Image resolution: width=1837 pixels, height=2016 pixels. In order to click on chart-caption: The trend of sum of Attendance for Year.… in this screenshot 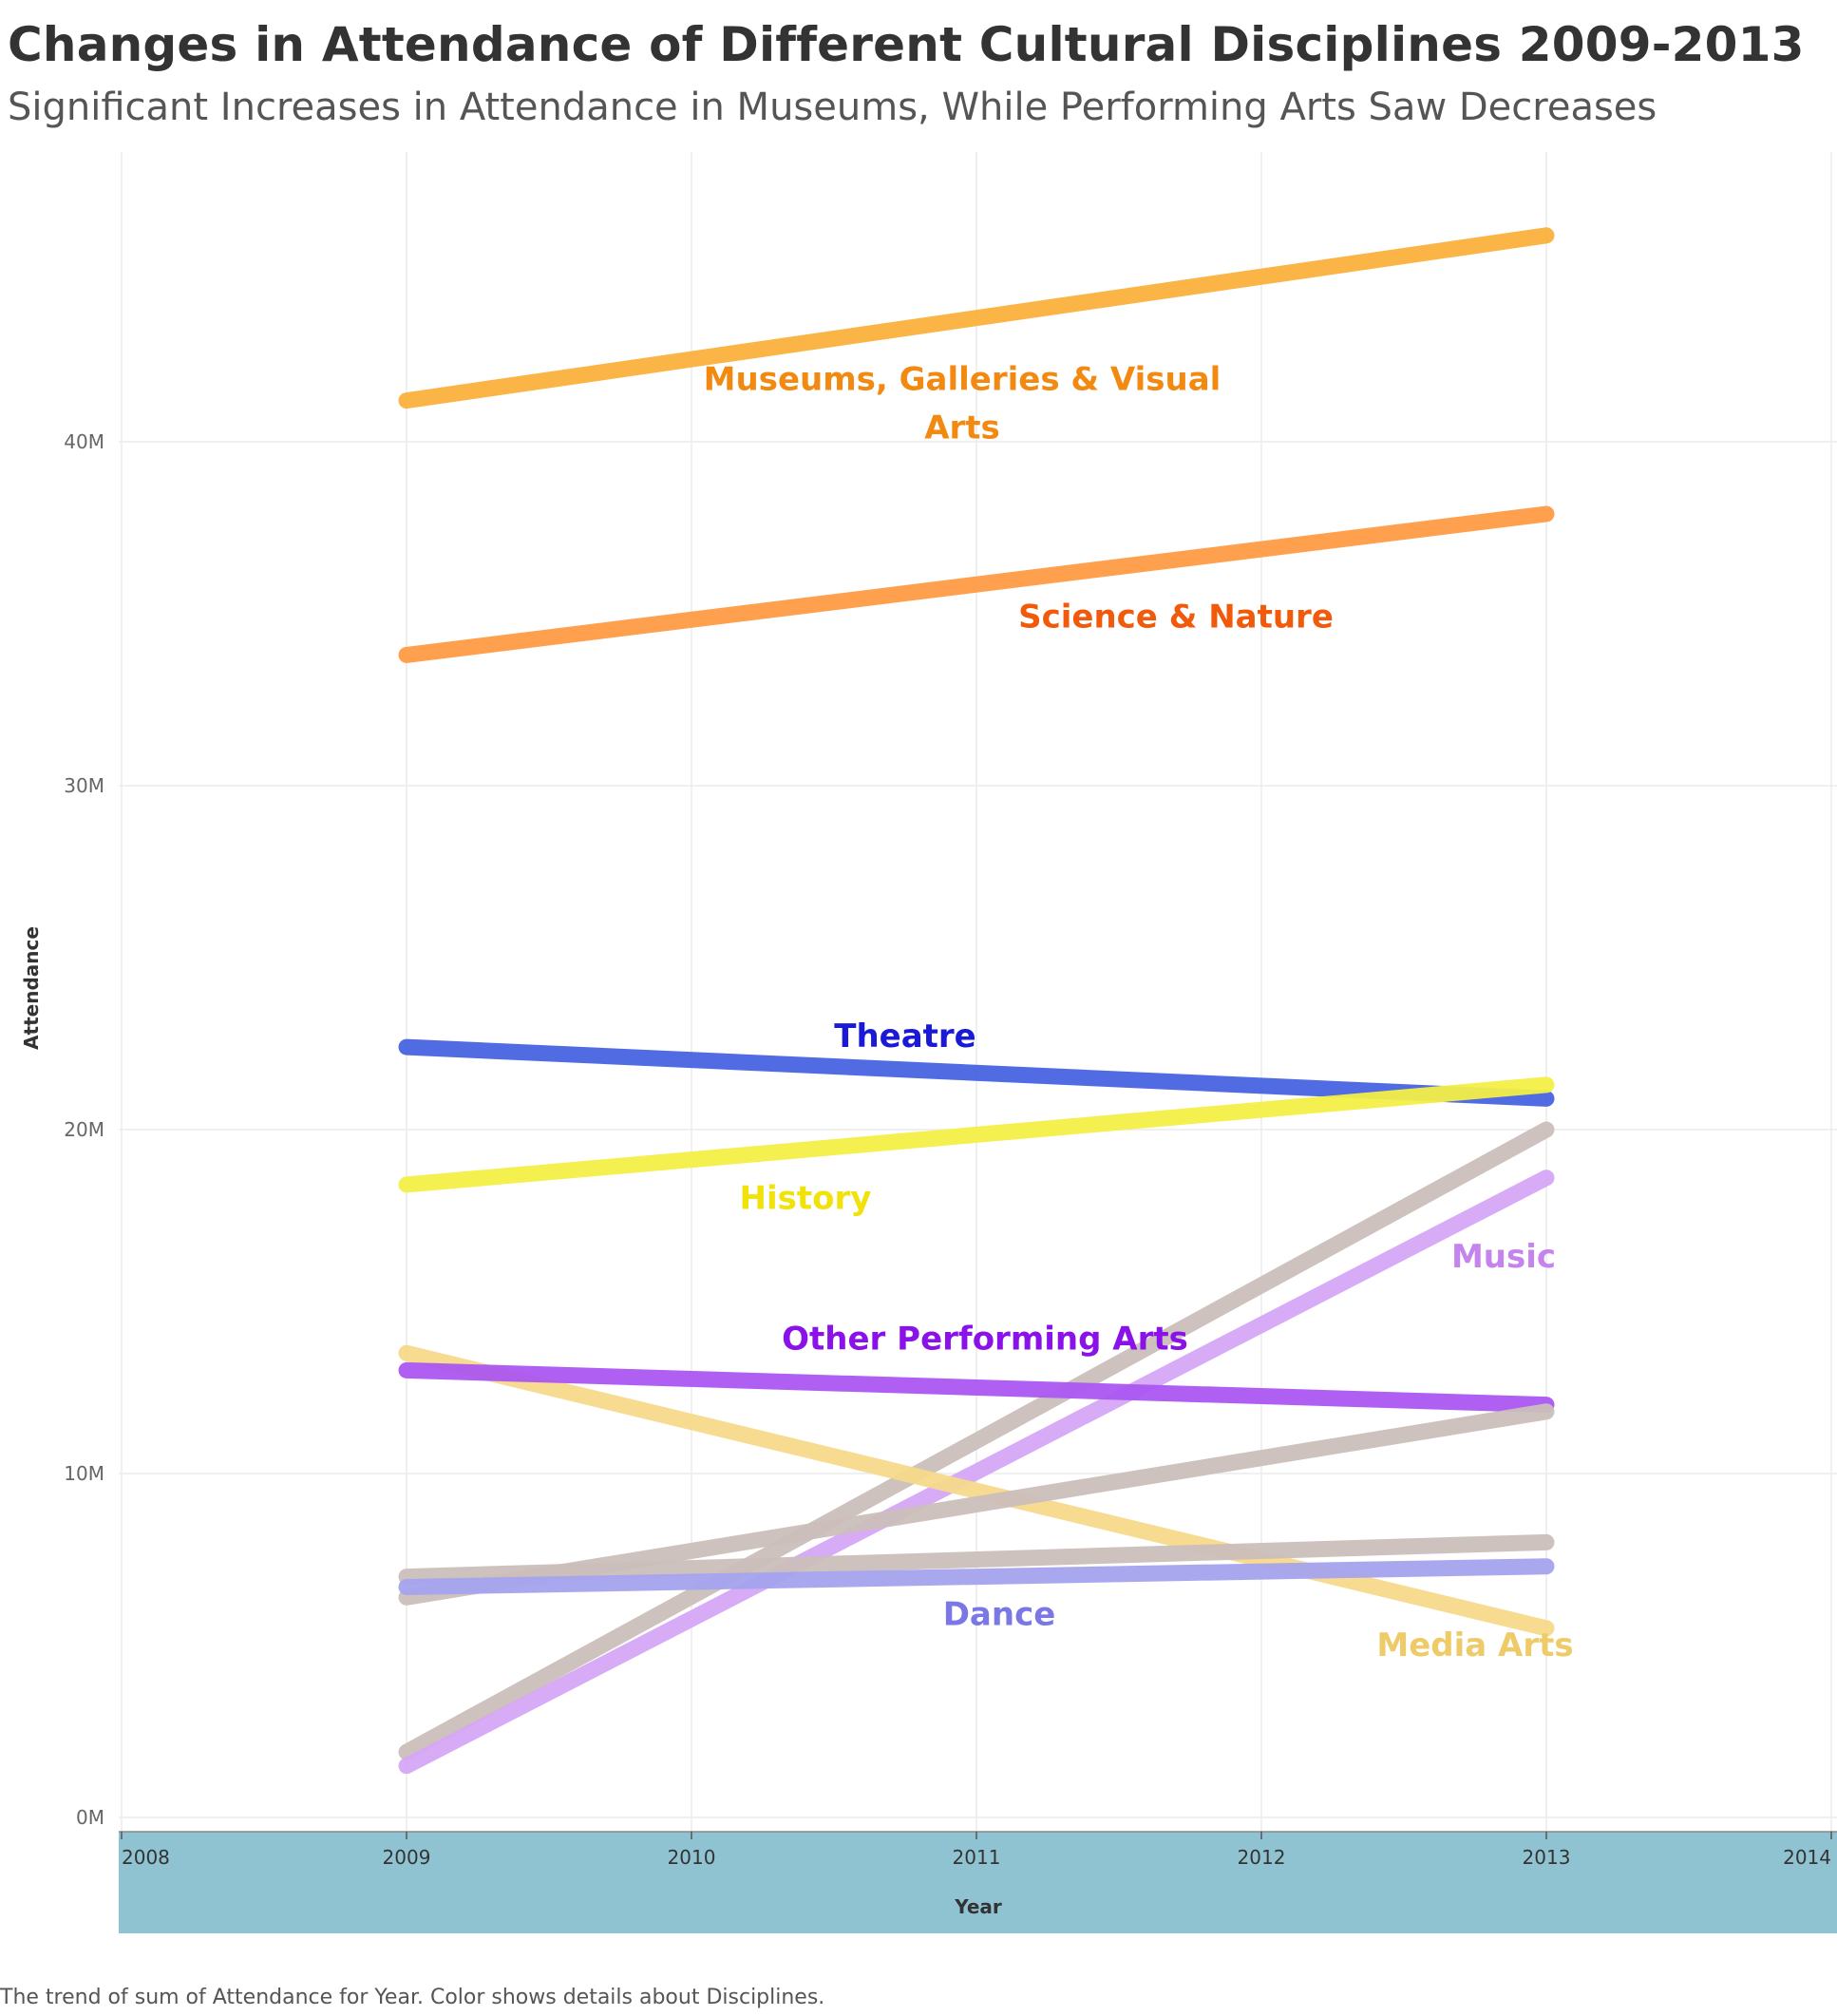, I will do `click(413, 1997)`.